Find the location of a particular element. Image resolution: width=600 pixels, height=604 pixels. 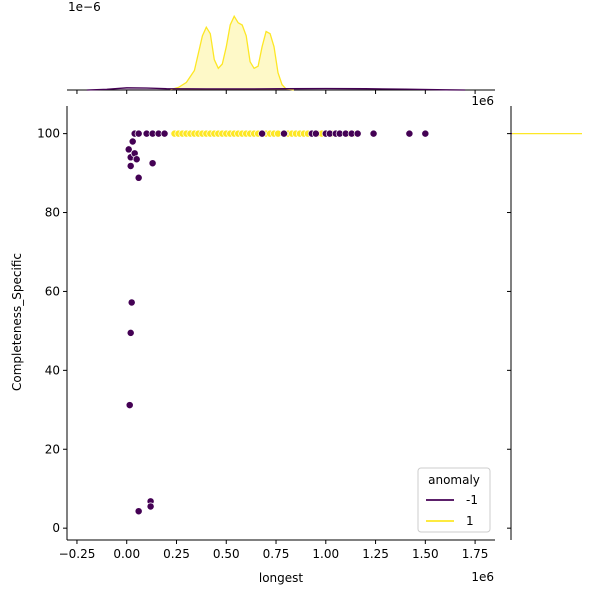

legend: anomaly -1 1 is located at coordinates (454, 500).